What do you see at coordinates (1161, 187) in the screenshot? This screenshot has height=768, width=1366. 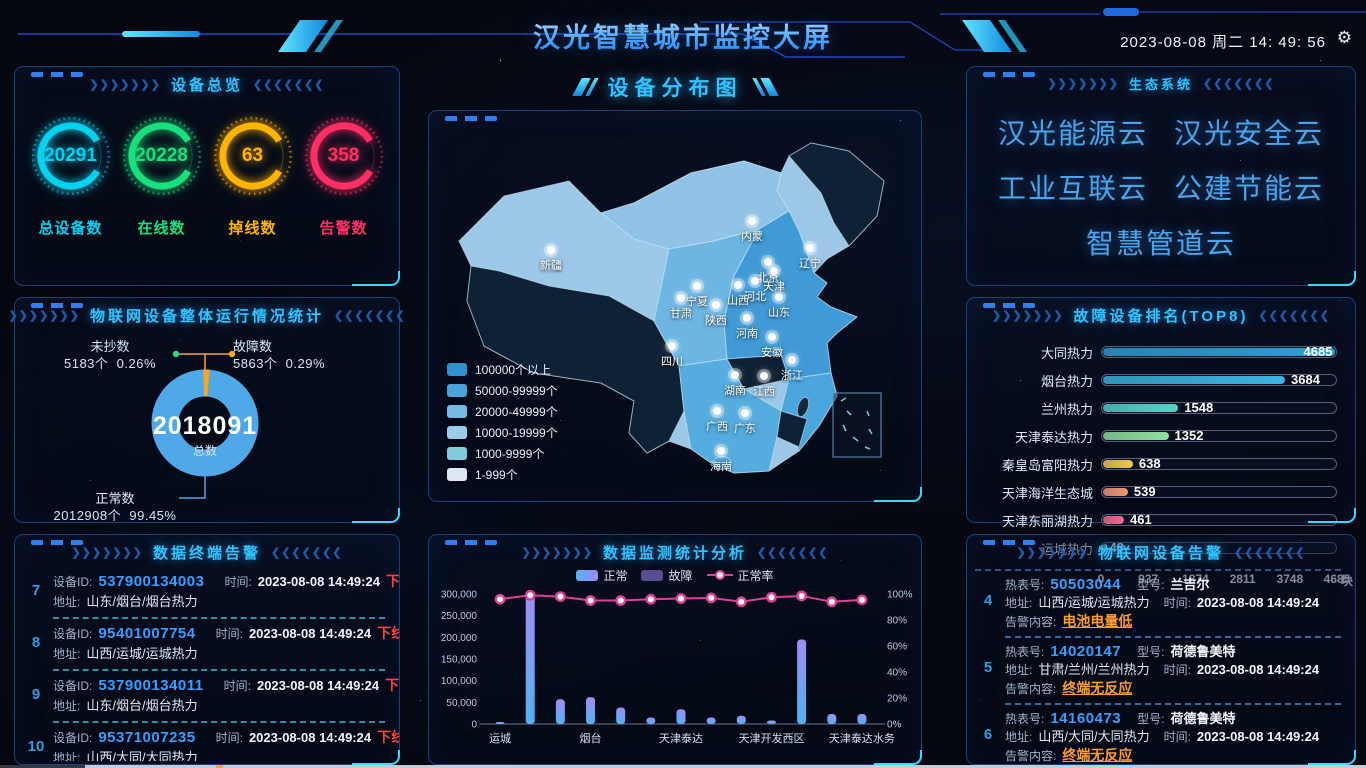 I see `ecosystem-links: 汉光能源云 汉光安全云 工业互联云 公建节能云智慧管道云` at bounding box center [1161, 187].